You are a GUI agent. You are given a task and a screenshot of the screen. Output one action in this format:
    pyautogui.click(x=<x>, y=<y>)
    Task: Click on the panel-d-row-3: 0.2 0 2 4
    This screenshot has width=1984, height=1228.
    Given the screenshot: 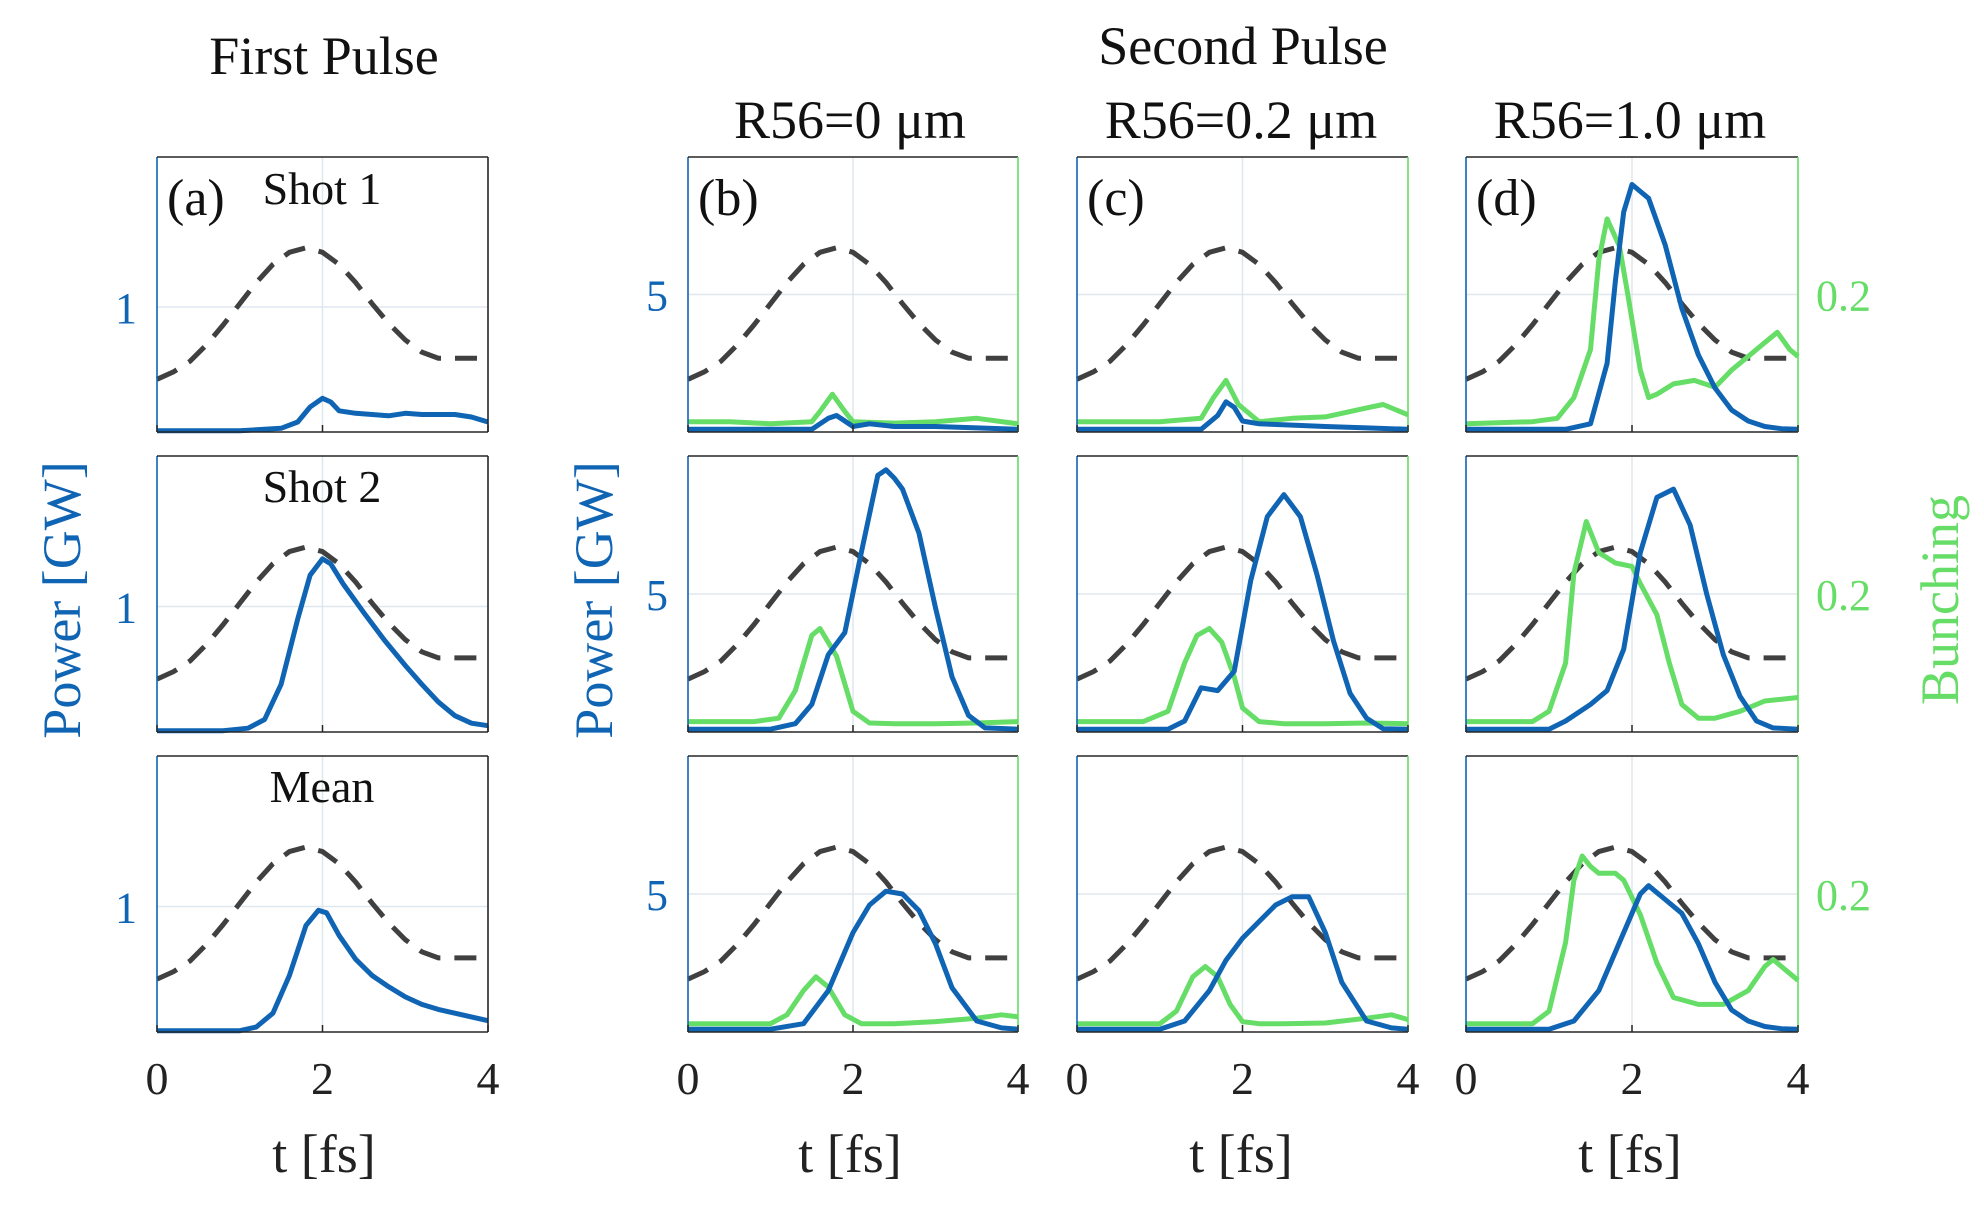 What is the action you would take?
    pyautogui.click(x=1663, y=929)
    